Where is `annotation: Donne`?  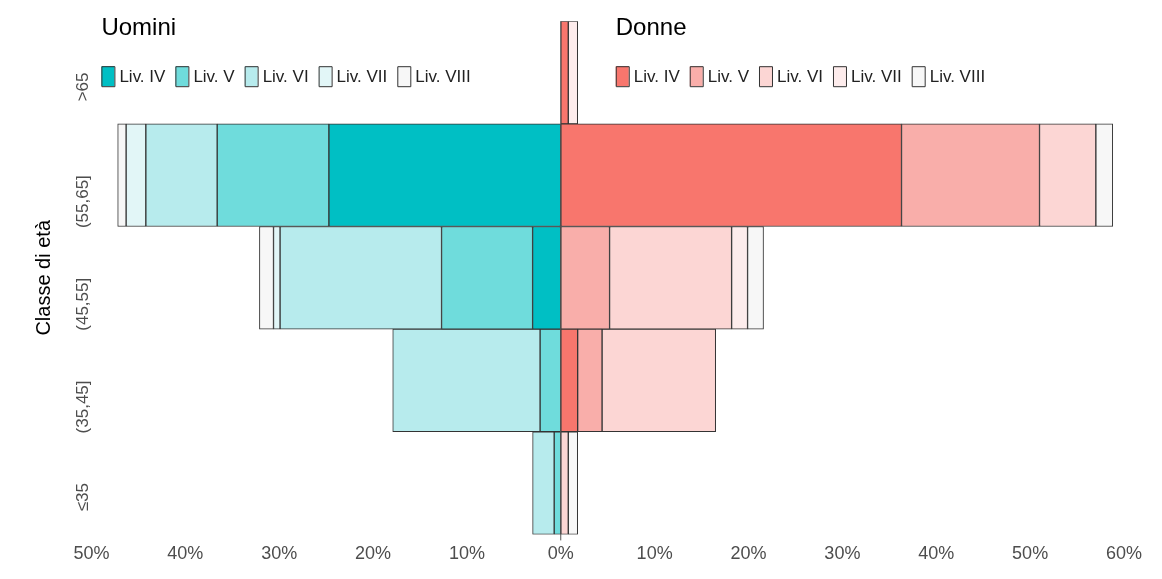 annotation: Donne is located at coordinates (651, 27).